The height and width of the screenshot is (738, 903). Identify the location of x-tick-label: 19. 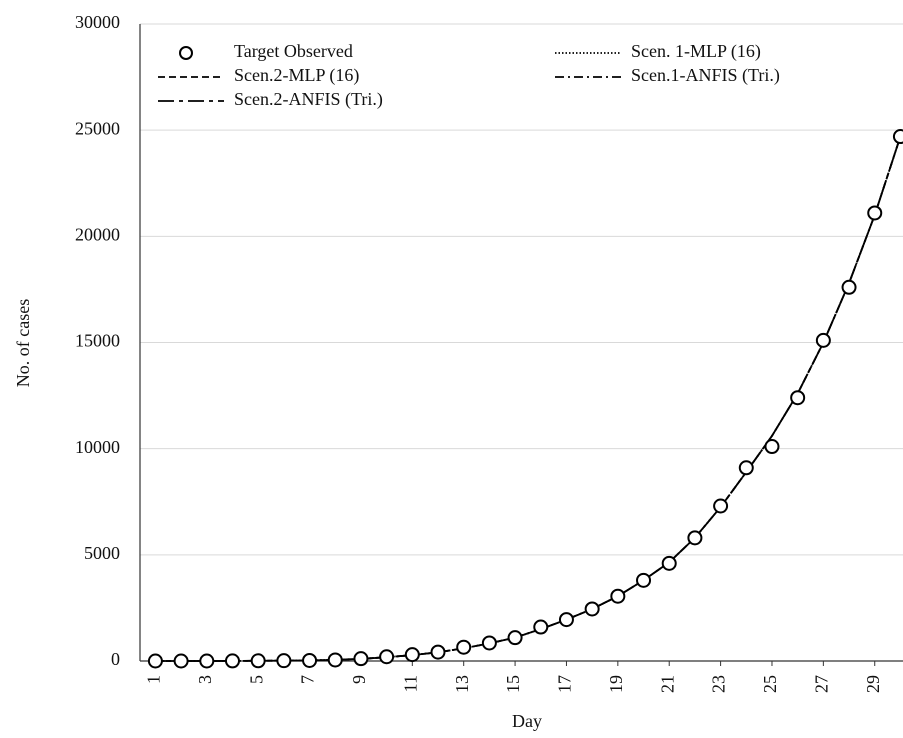
(616, 684).